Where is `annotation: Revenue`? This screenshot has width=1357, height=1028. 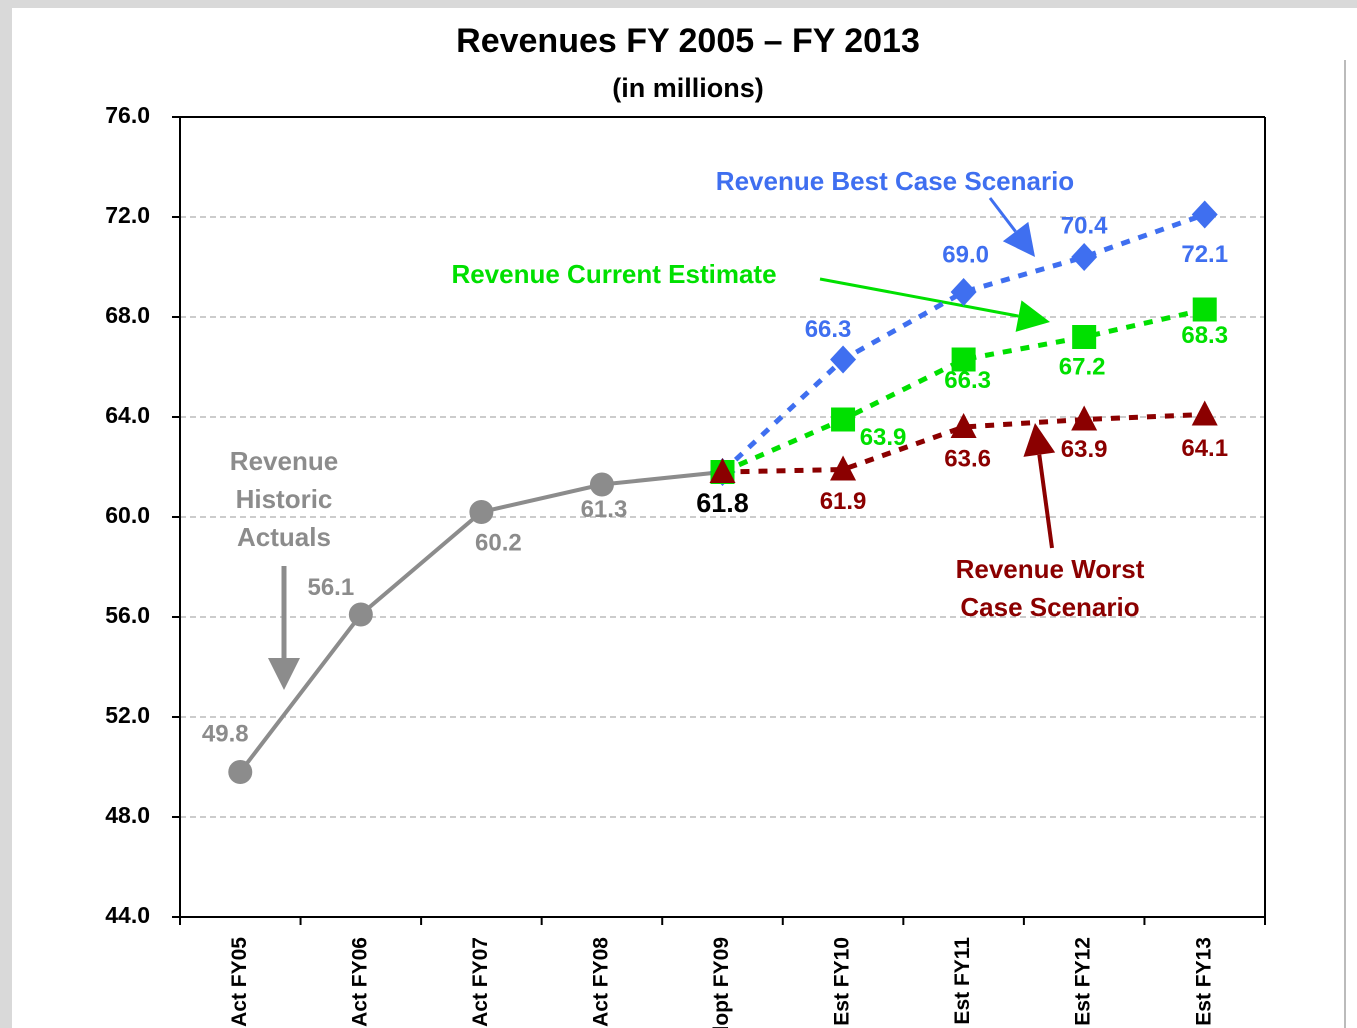
annotation: Revenue is located at coordinates (284, 461).